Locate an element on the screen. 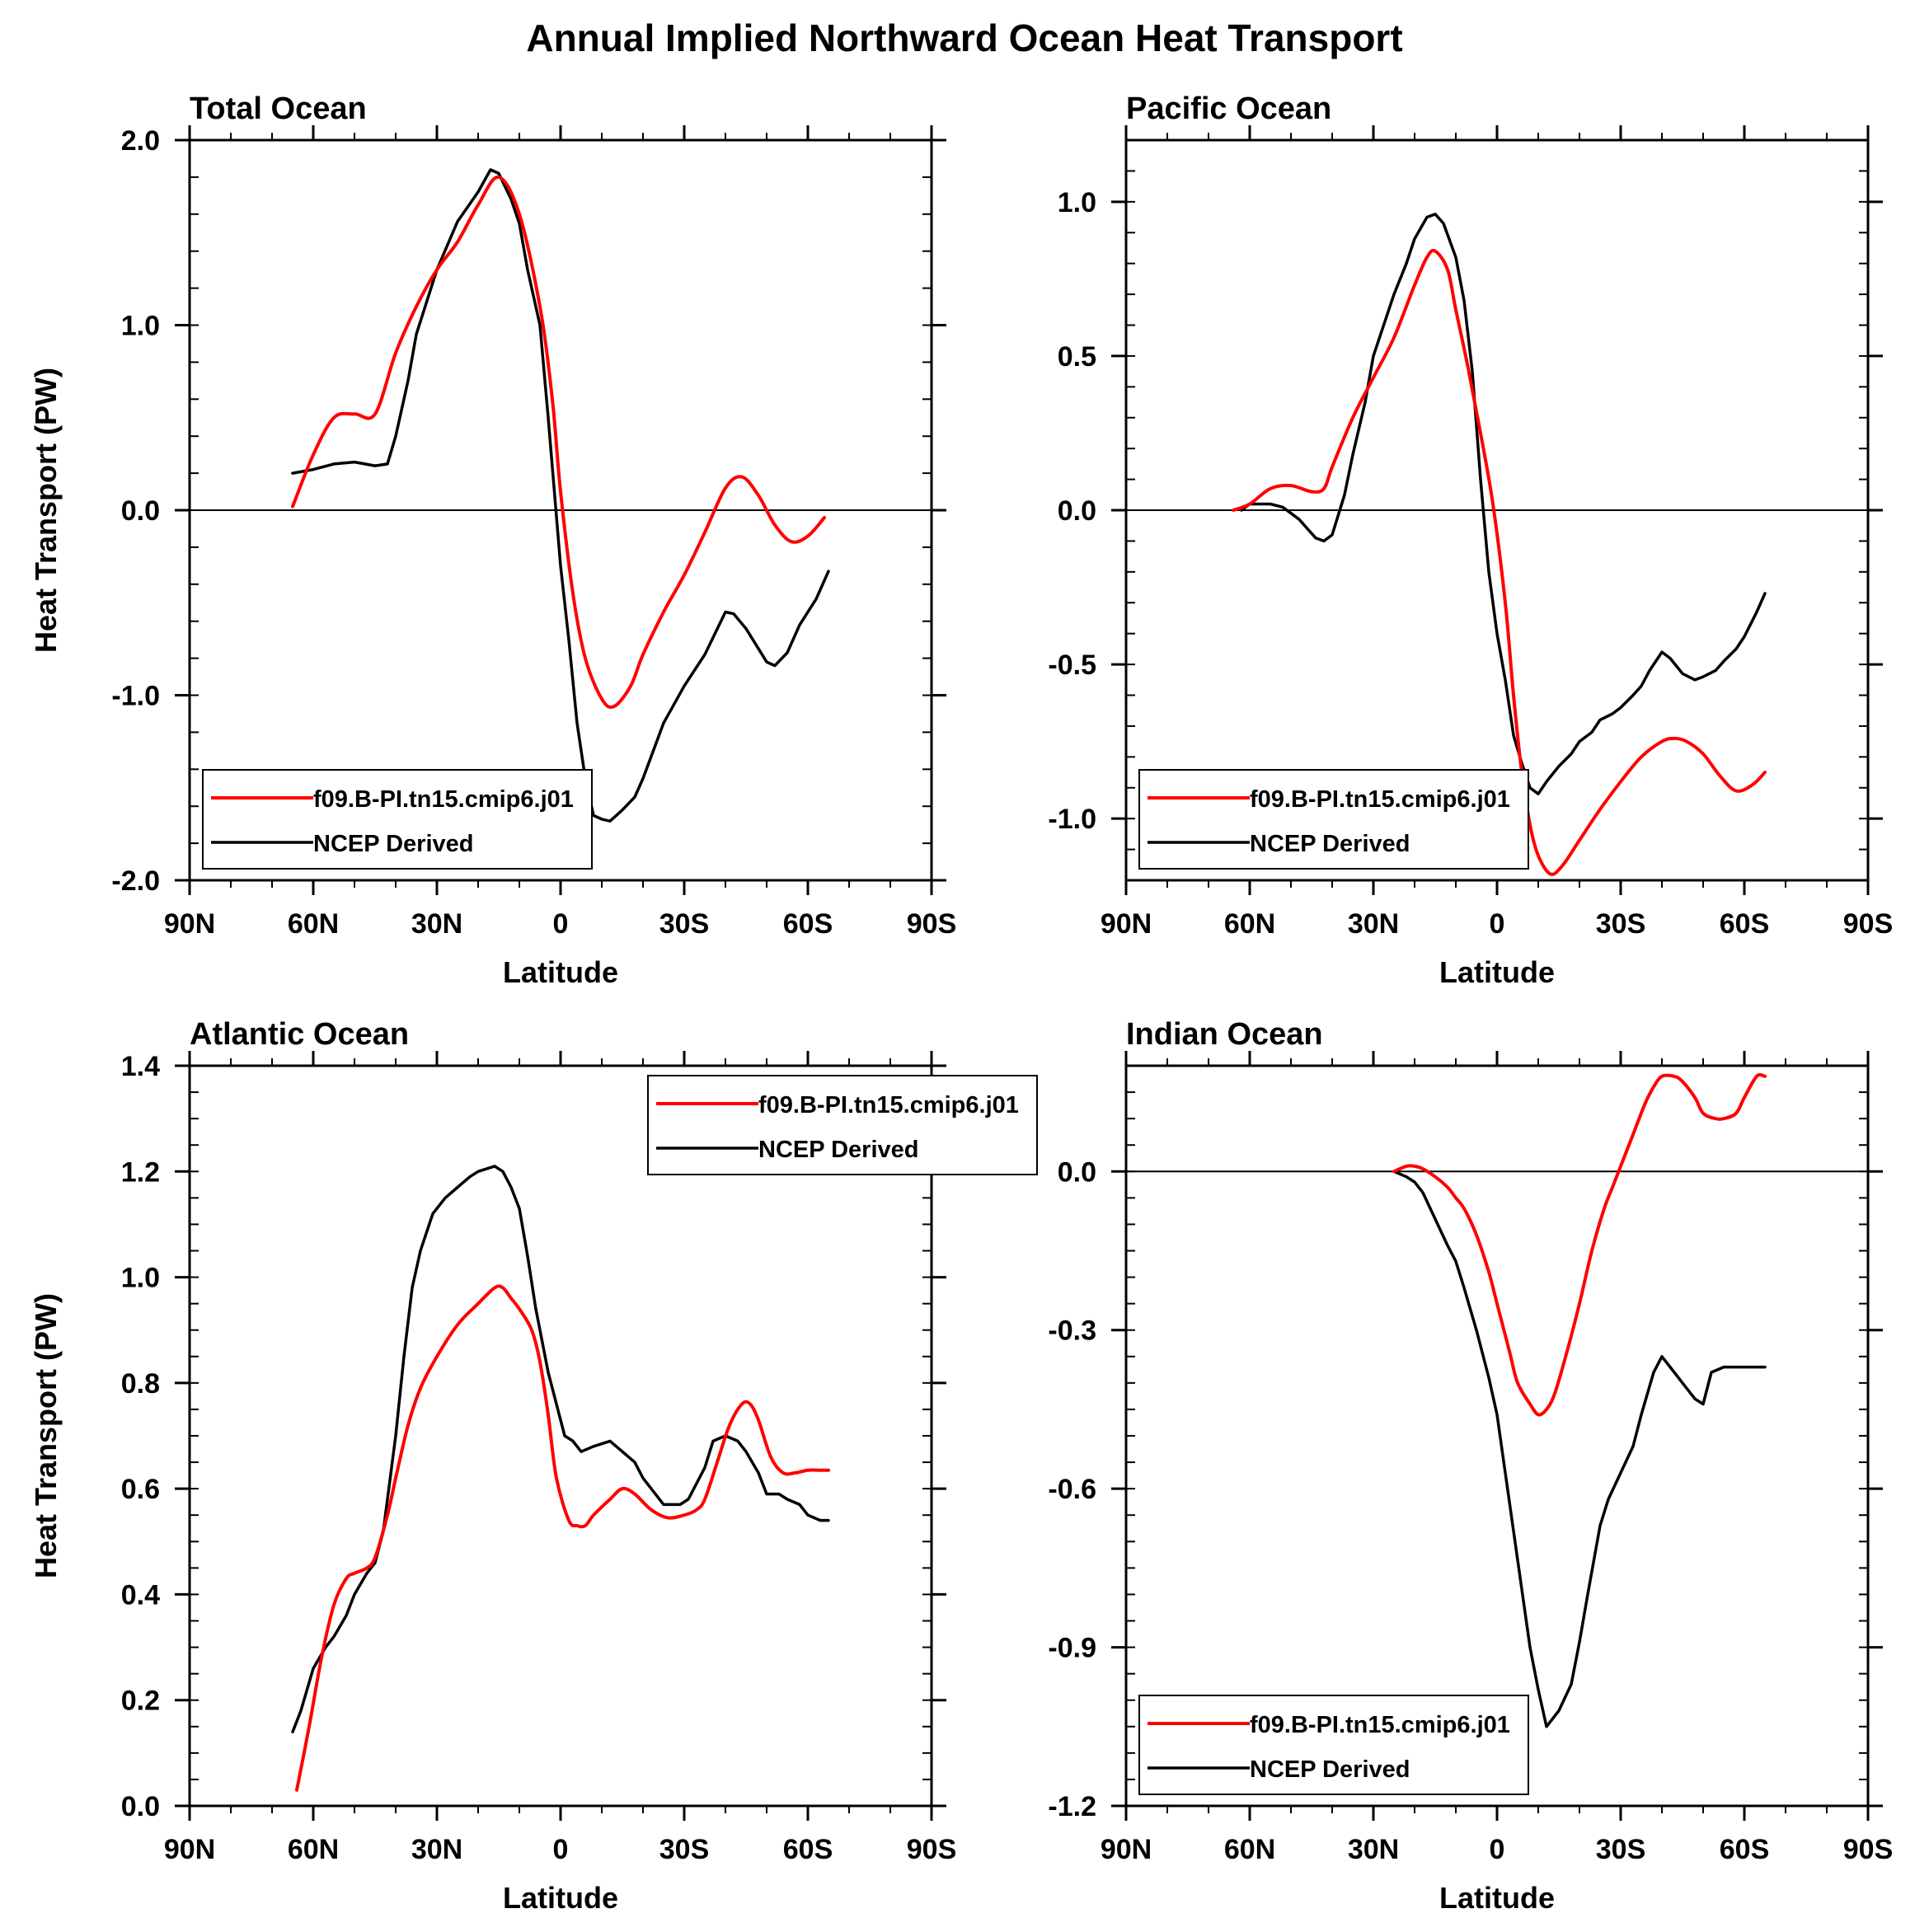  atlantic-ocean-legend-box is located at coordinates (842, 1125).